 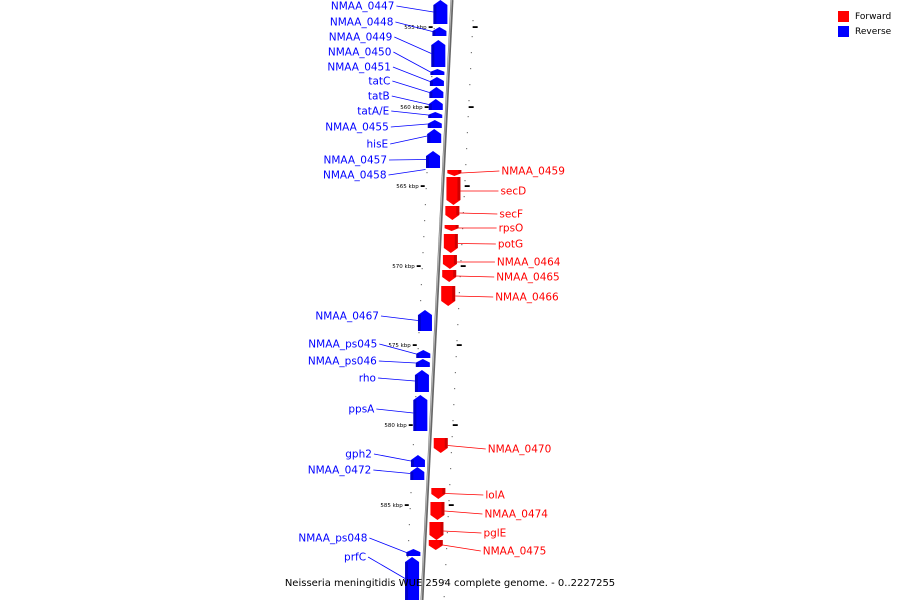 I want to click on scale-tick-label: 560 kbp, so click(x=411, y=108).